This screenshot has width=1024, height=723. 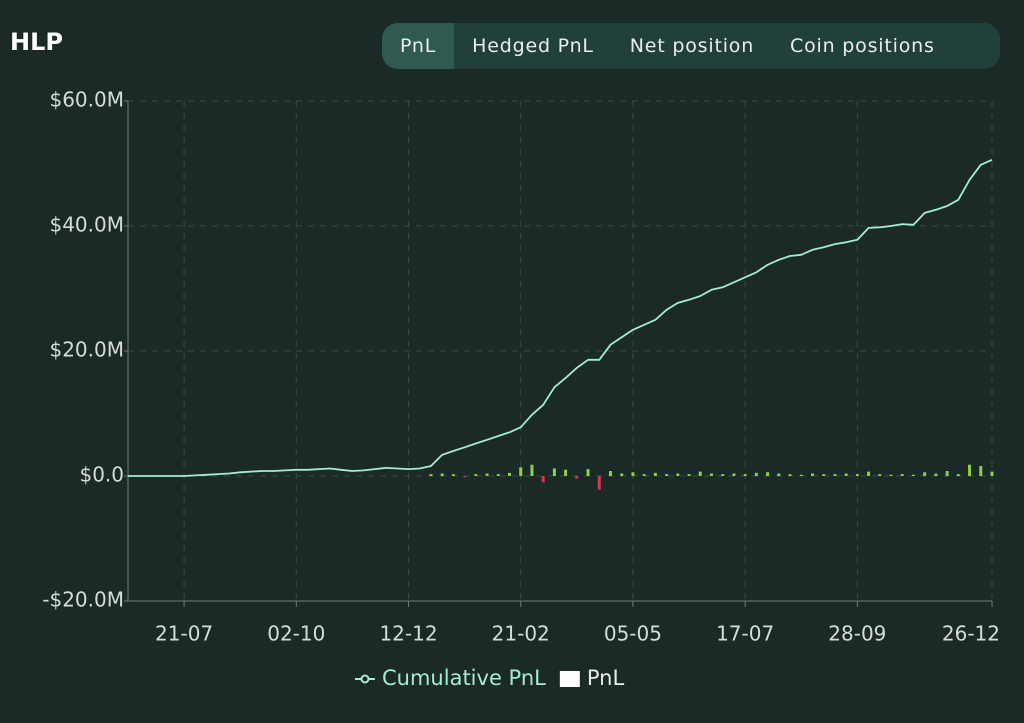 What do you see at coordinates (83, 600) in the screenshot?
I see `y-tick-label: -$20.0M` at bounding box center [83, 600].